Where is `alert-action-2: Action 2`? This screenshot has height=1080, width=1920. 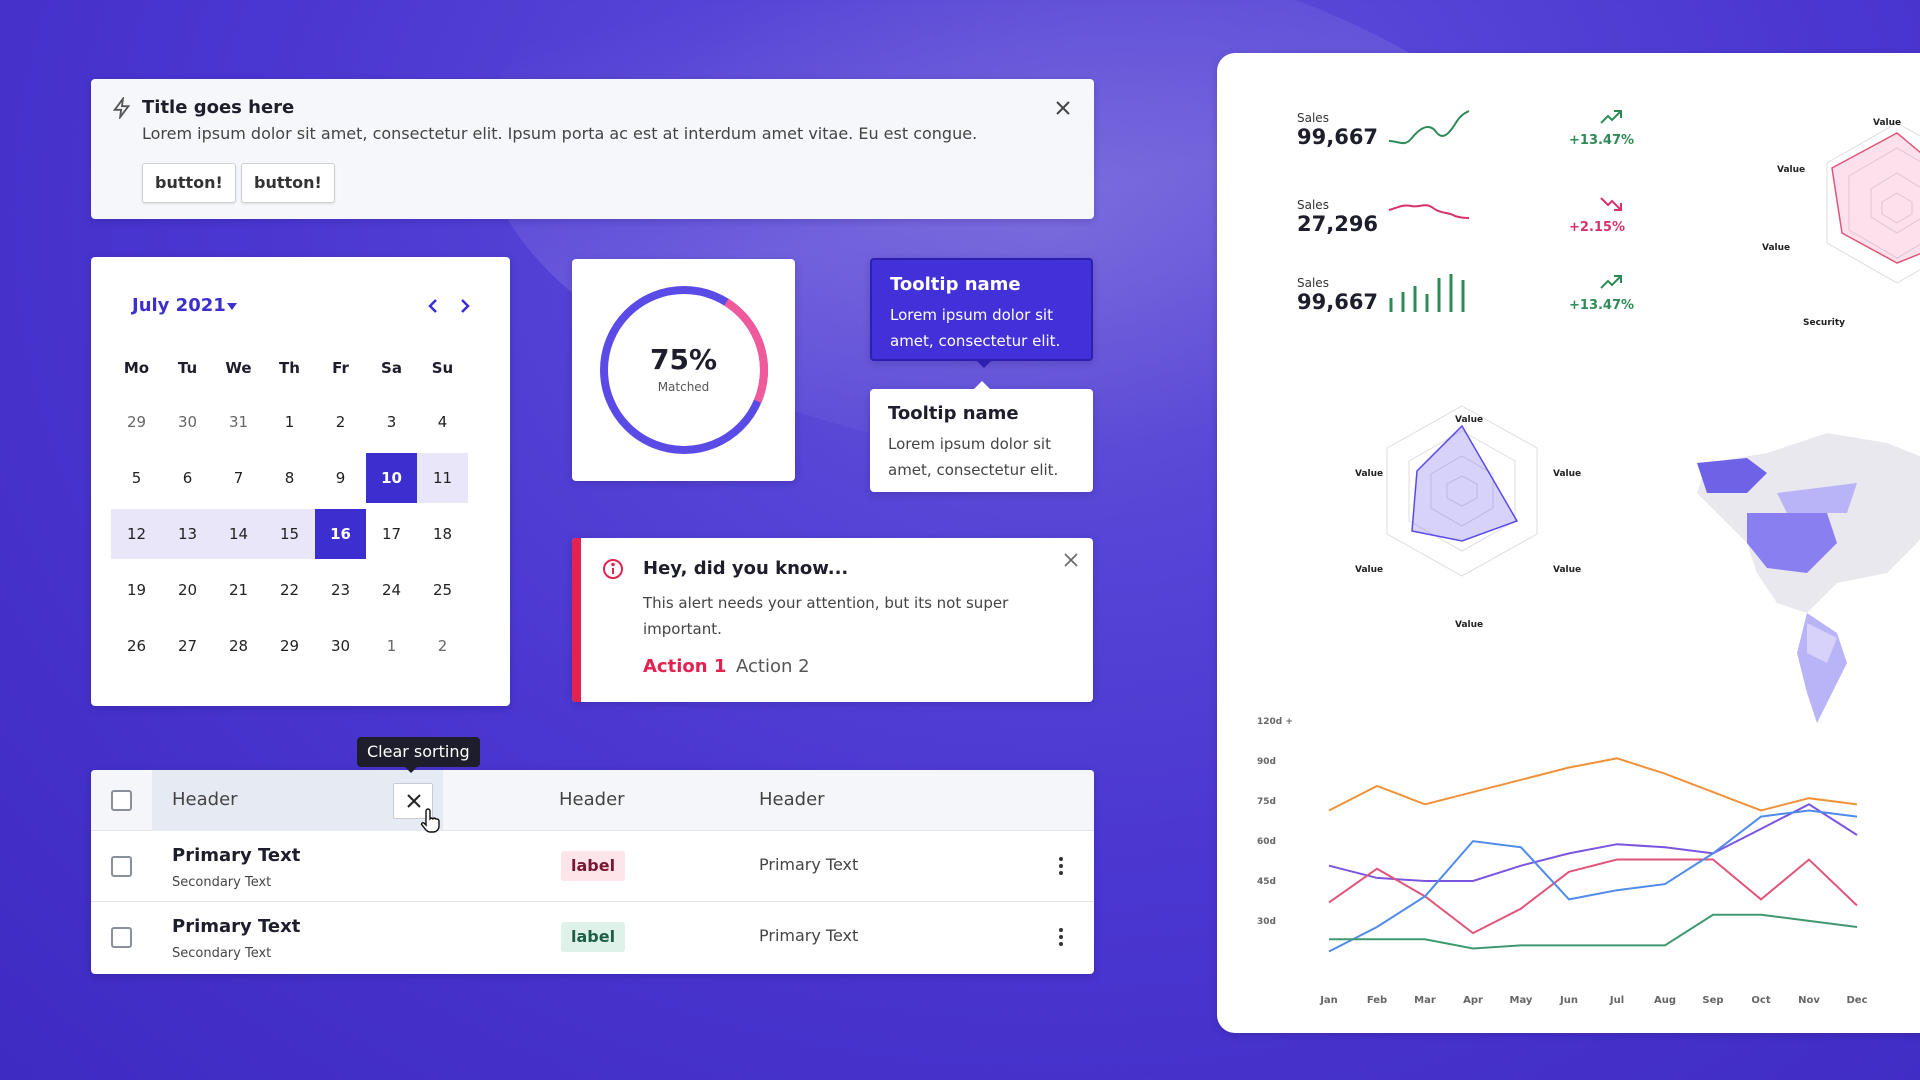
alert-action-2: Action 2 is located at coordinates (773, 666).